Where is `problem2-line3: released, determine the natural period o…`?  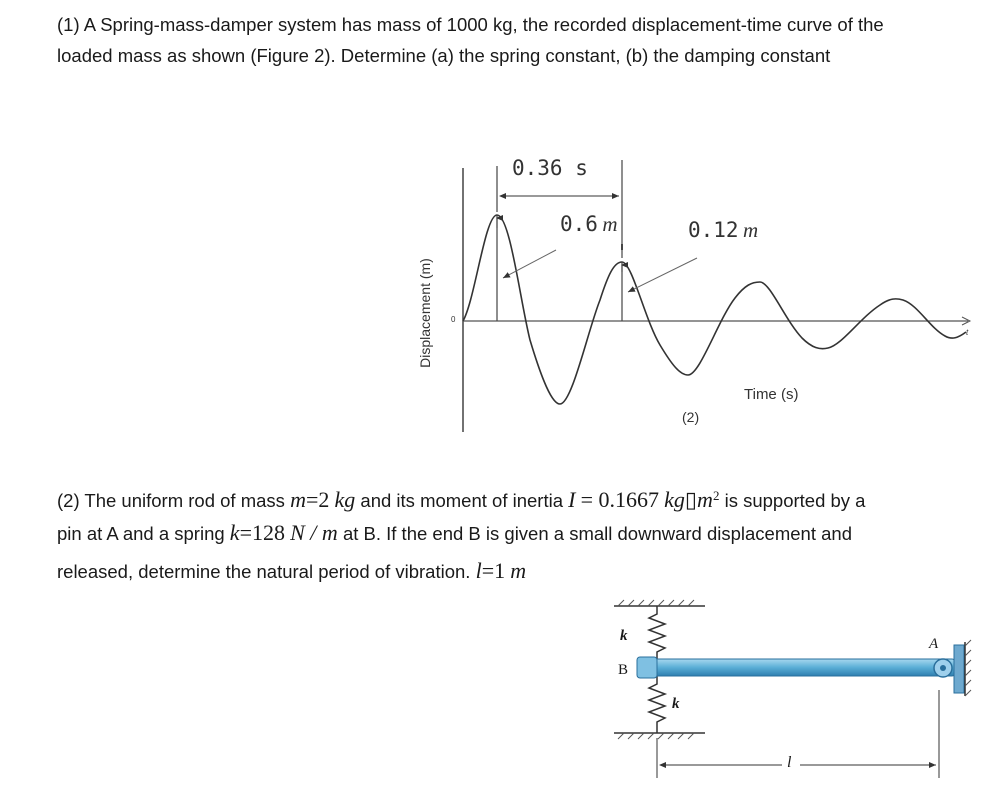
problem2-line3: released, determine the natural period o… is located at coordinates (292, 570).